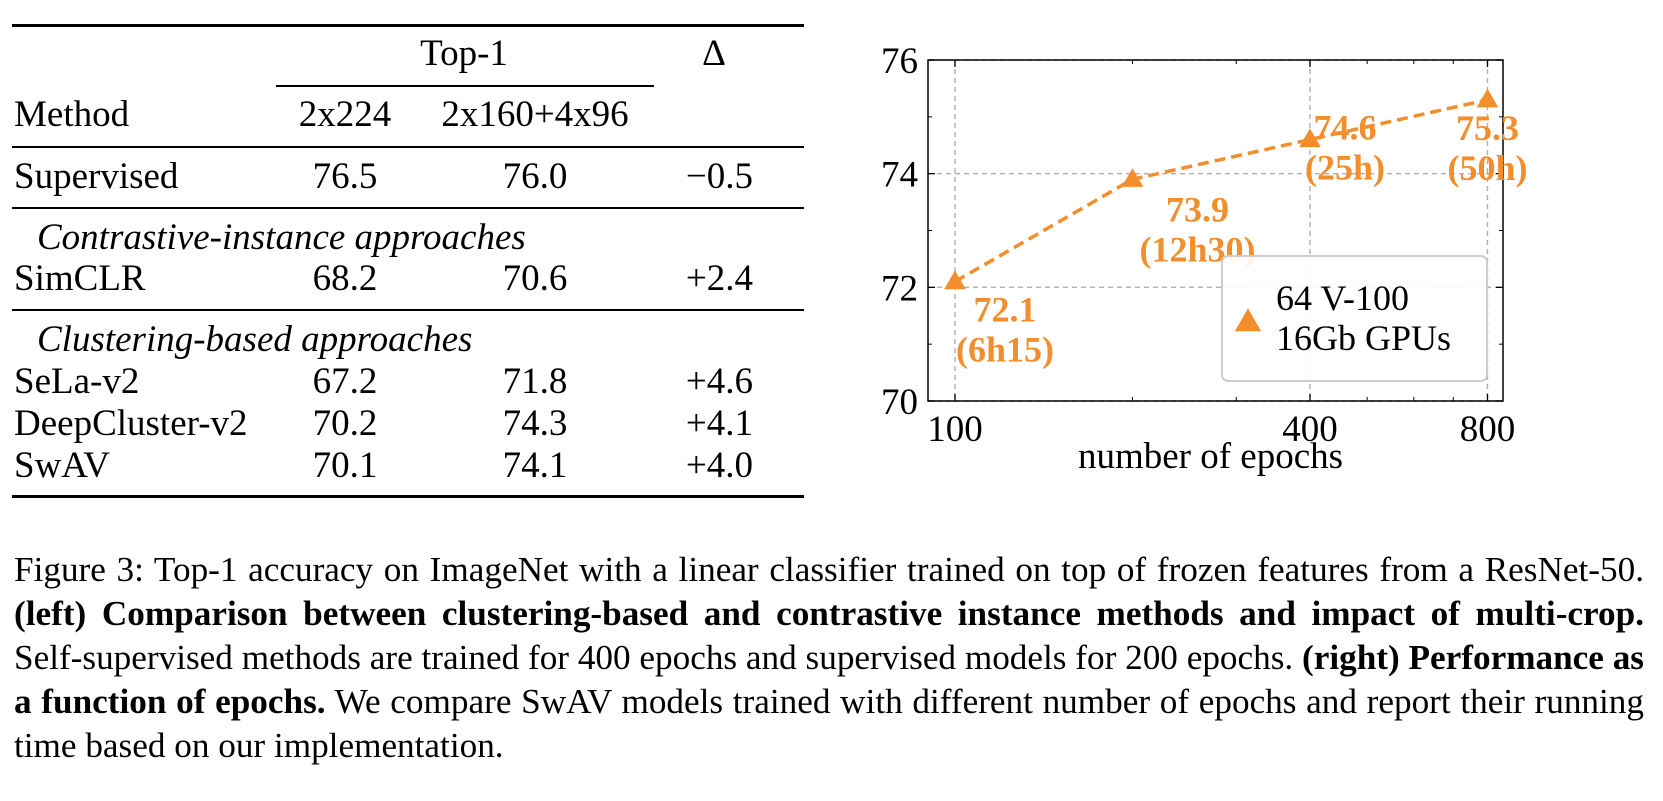 The width and height of the screenshot is (1663, 801). I want to click on row-selav2-delta: +4.6, so click(719, 381).